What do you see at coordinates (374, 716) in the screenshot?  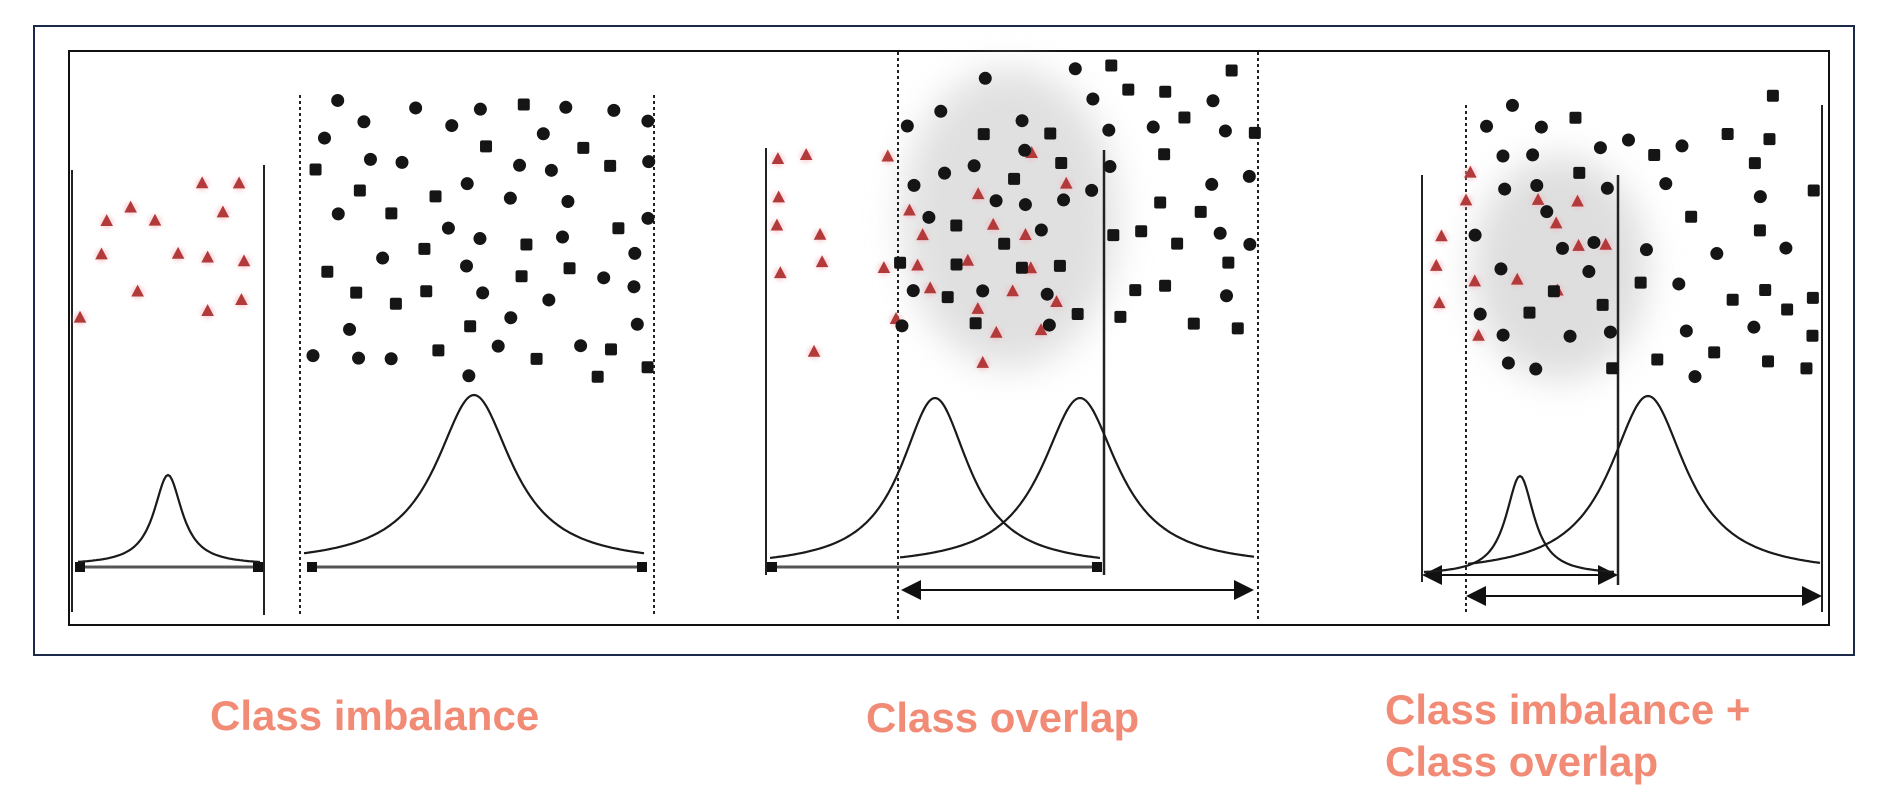 I see `caption-class-imbalance: Class imbalance` at bounding box center [374, 716].